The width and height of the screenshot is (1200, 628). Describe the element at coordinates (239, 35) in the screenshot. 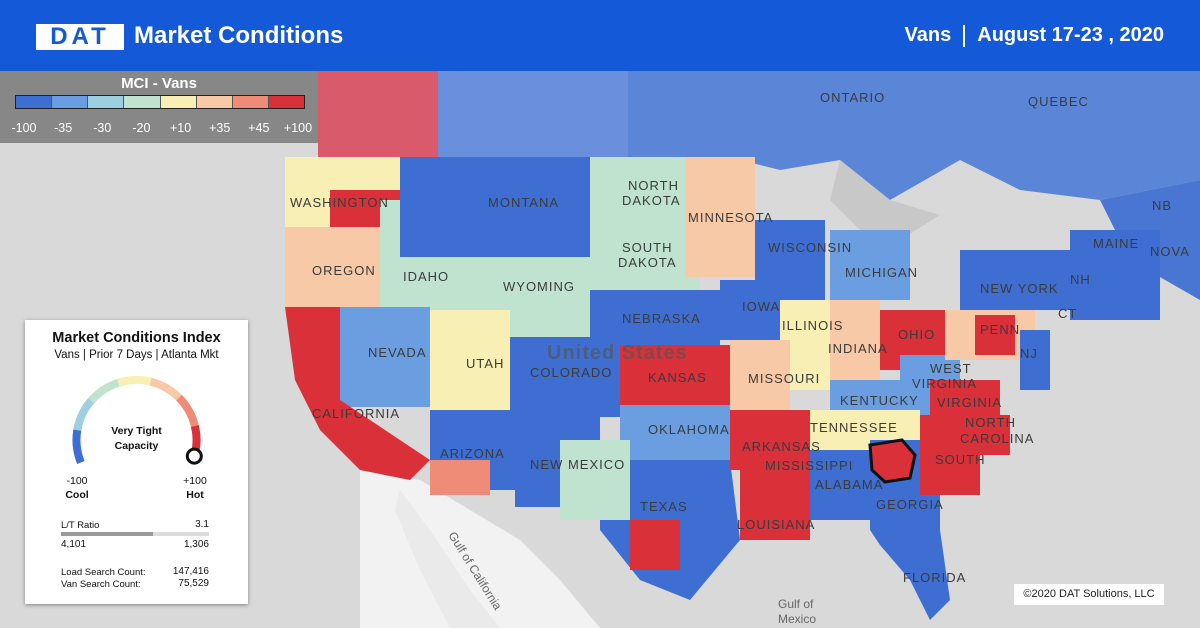

I see `page-title: Market Conditions` at that location.